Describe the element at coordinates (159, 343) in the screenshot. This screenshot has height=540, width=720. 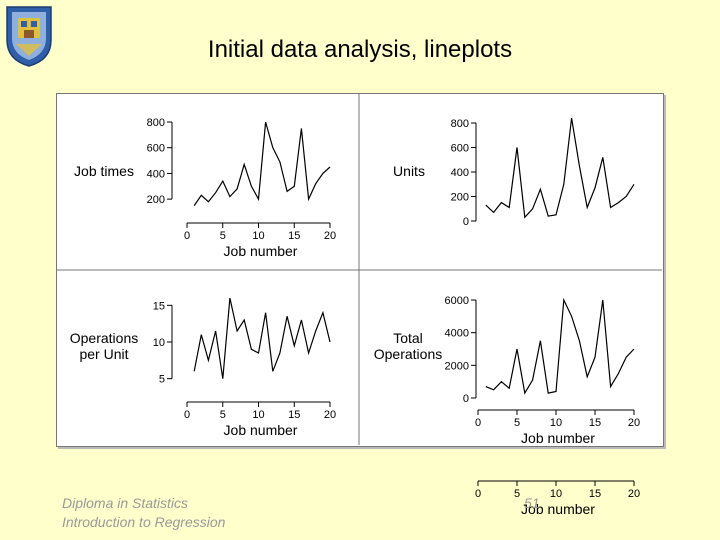
I see `y-tick-label: 10` at that location.